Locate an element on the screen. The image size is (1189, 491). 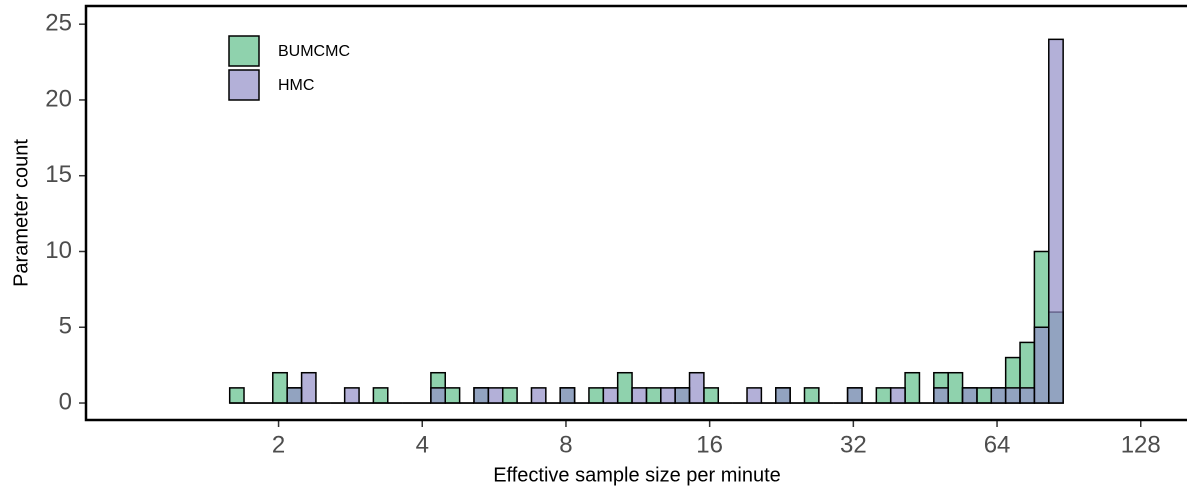
x-tick-label: 8 is located at coordinates (565, 444).